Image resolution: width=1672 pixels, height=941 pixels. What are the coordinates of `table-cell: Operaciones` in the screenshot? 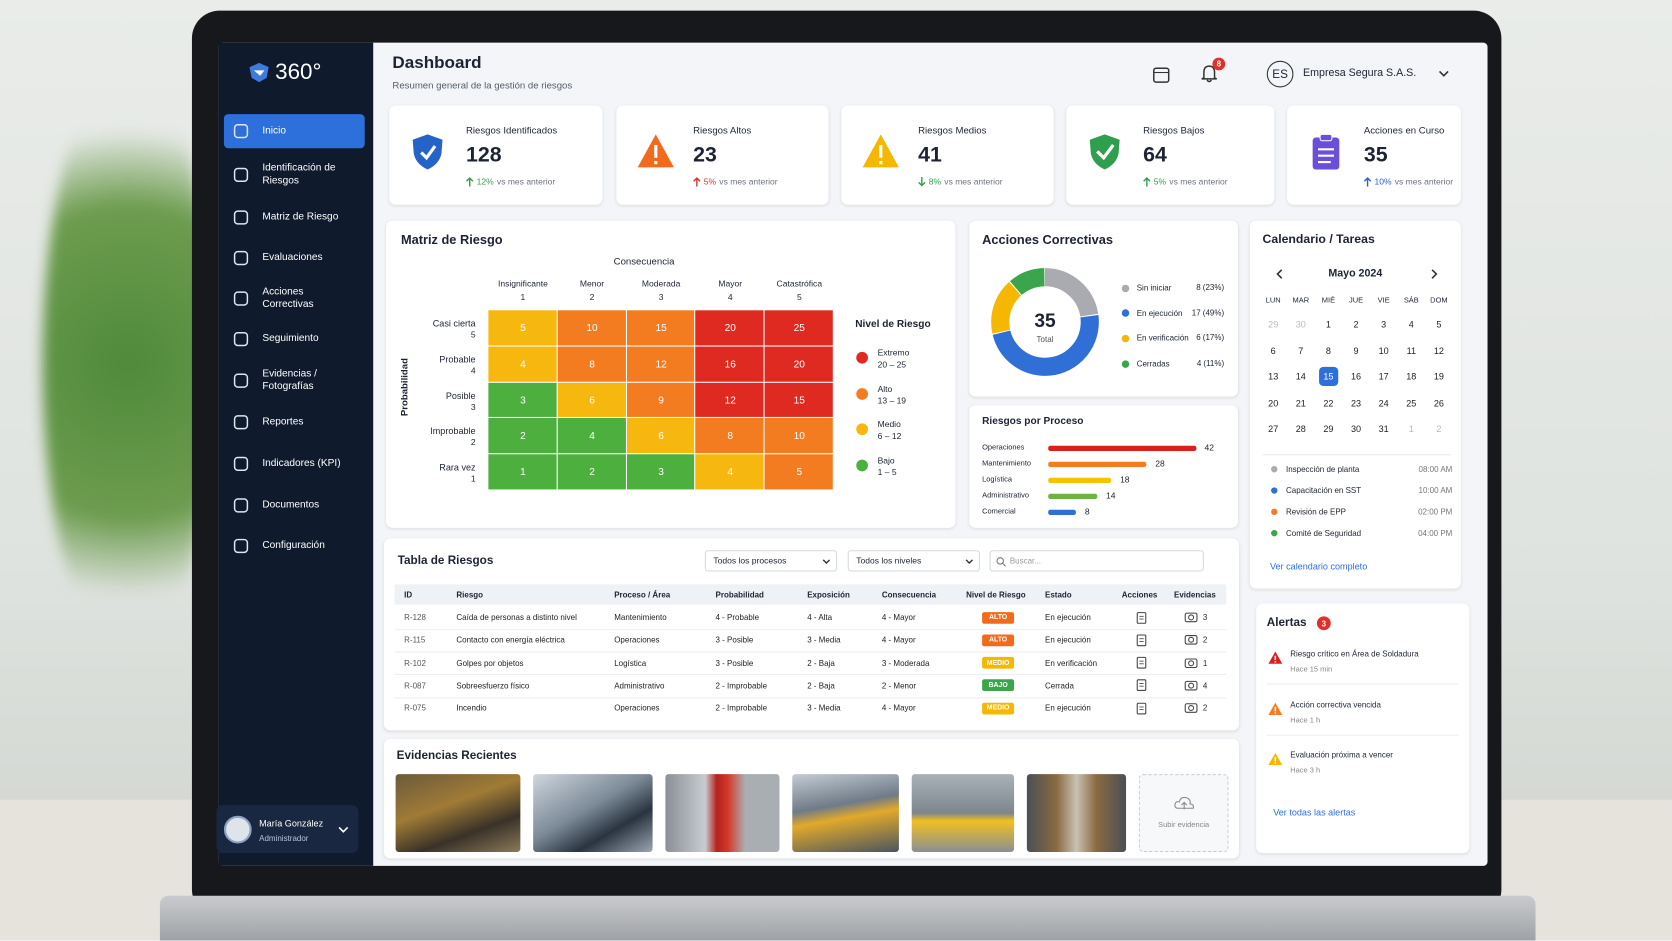 It's located at (637, 640).